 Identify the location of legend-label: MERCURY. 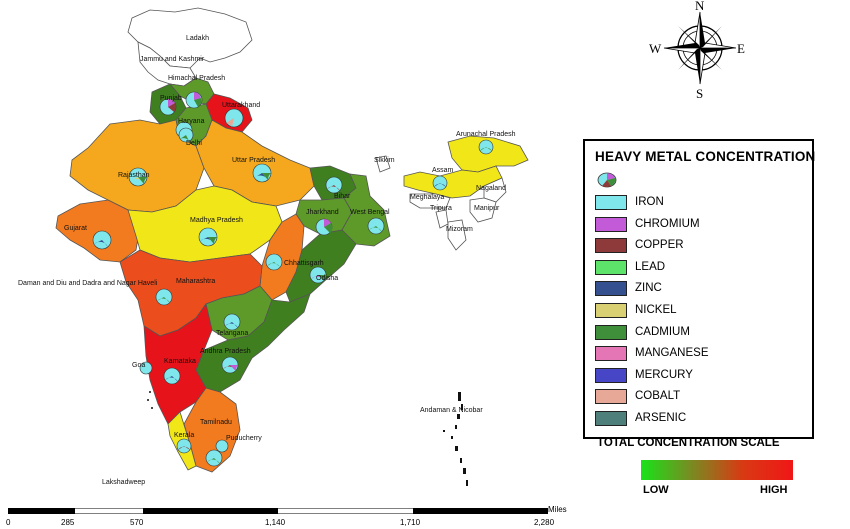
(664, 374).